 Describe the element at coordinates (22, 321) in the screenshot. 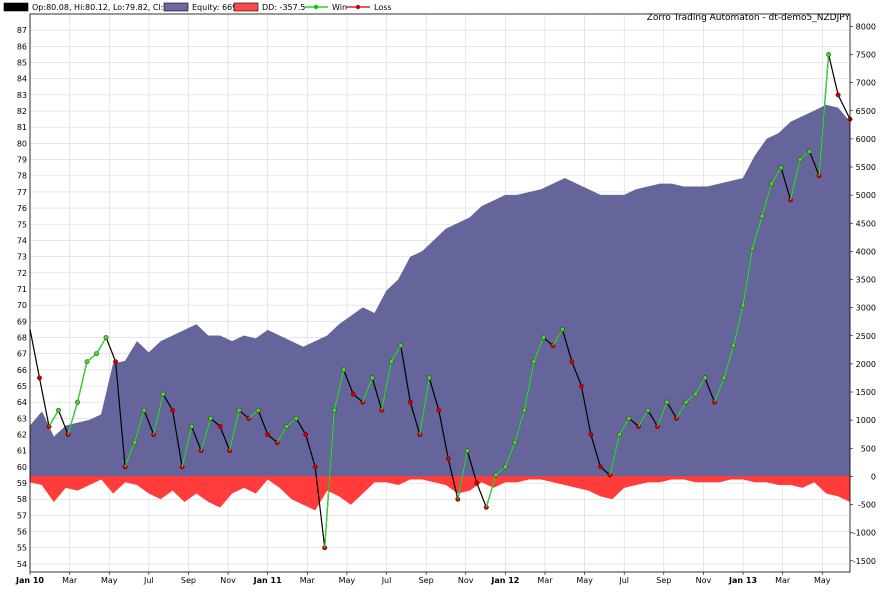

I see `y-left-tick-label: 69` at that location.